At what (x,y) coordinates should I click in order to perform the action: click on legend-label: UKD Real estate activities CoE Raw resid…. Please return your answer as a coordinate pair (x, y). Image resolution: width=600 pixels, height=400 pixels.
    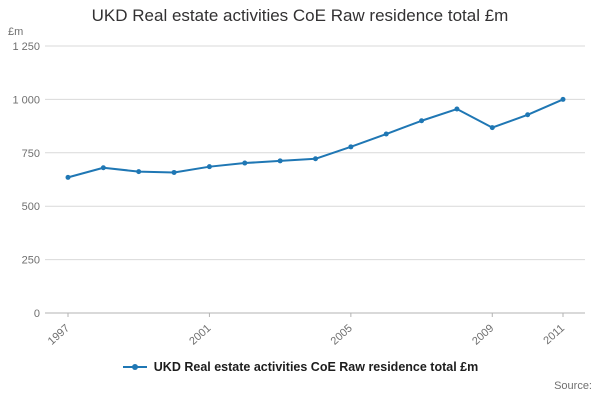
    Looking at the image, I should click on (316, 367).